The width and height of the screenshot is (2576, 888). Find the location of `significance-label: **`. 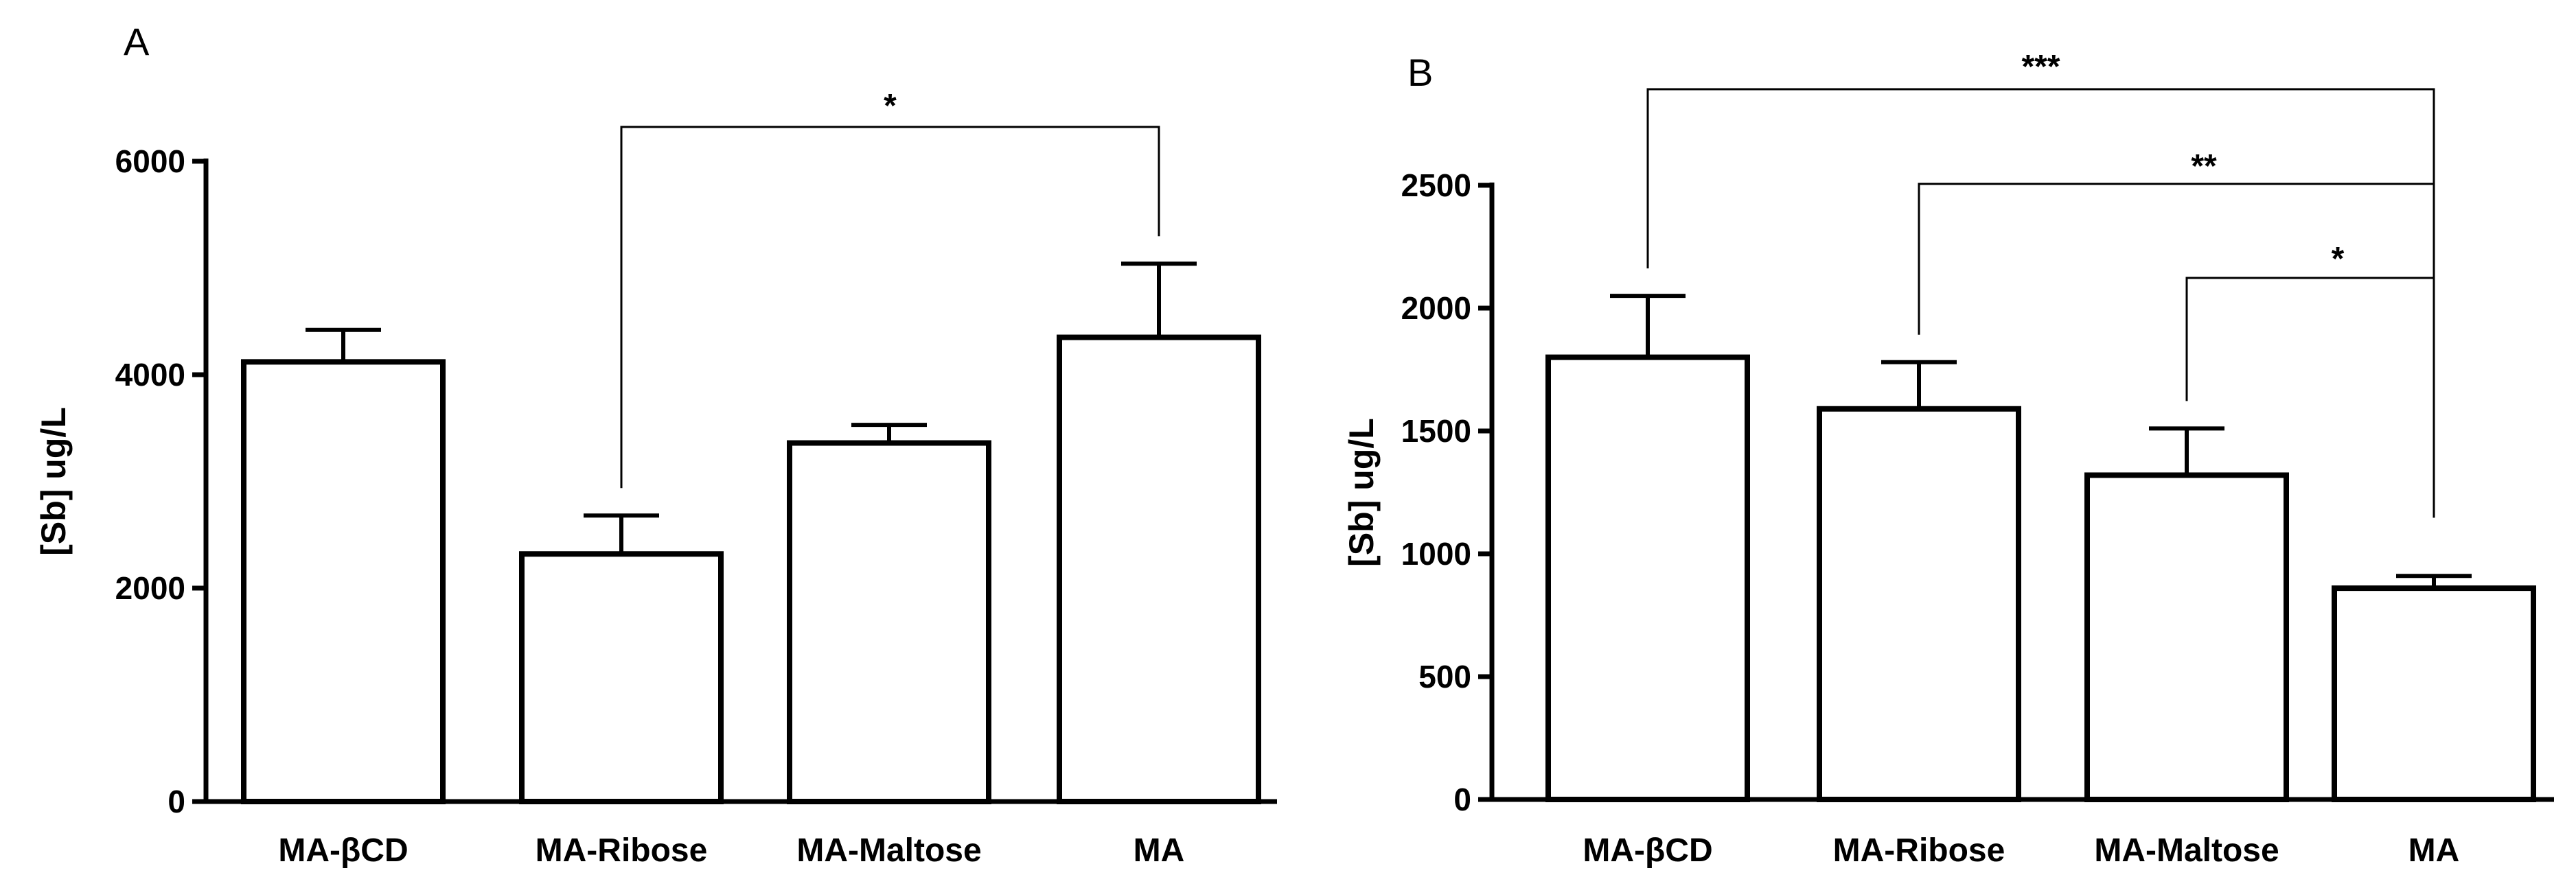

significance-label: ** is located at coordinates (2204, 167).